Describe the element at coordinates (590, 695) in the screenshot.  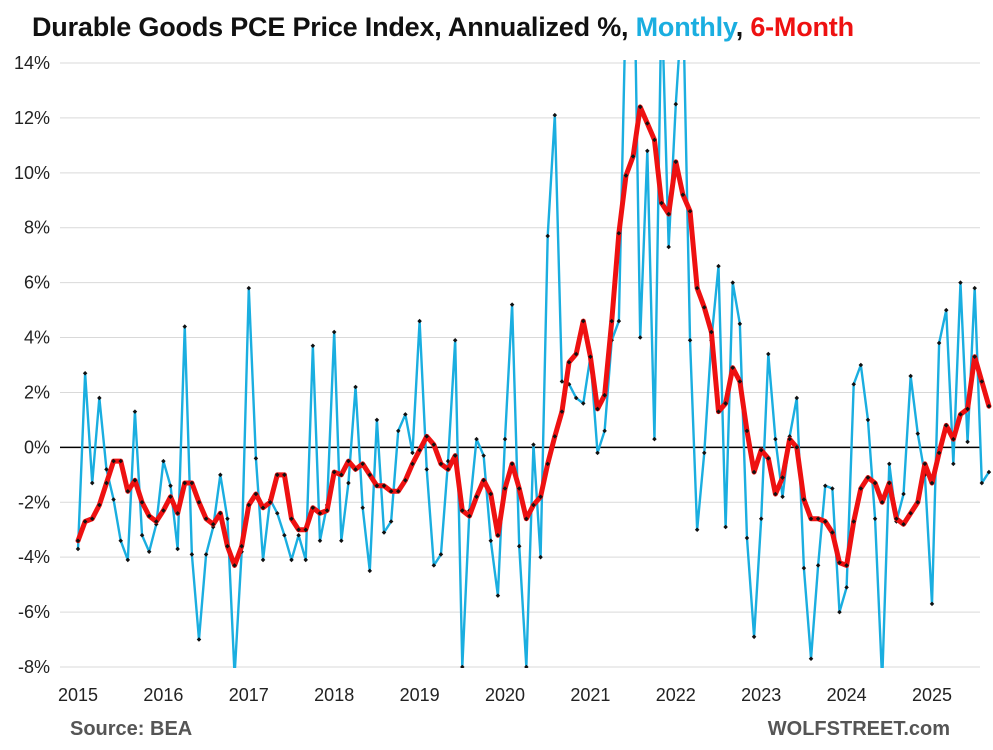
I see `x-tick-label: 2021` at that location.